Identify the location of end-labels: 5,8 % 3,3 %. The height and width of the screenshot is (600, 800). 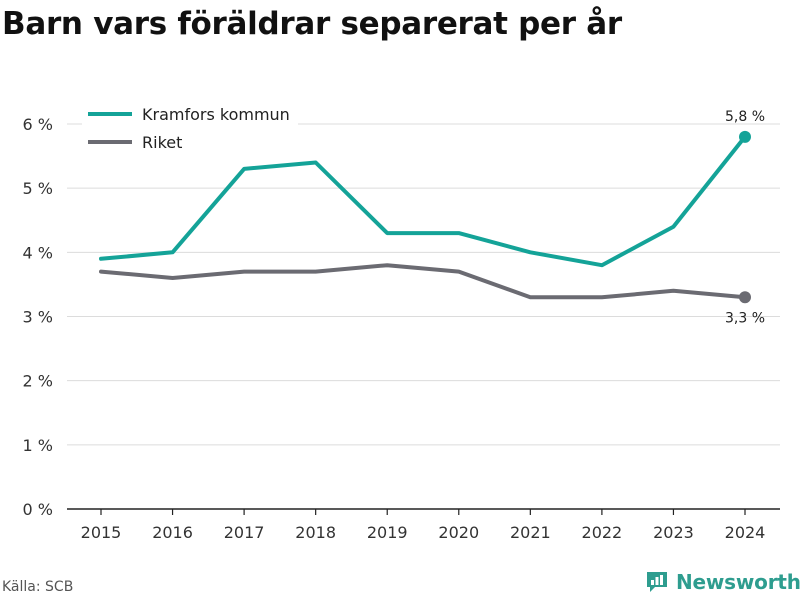
(745, 217).